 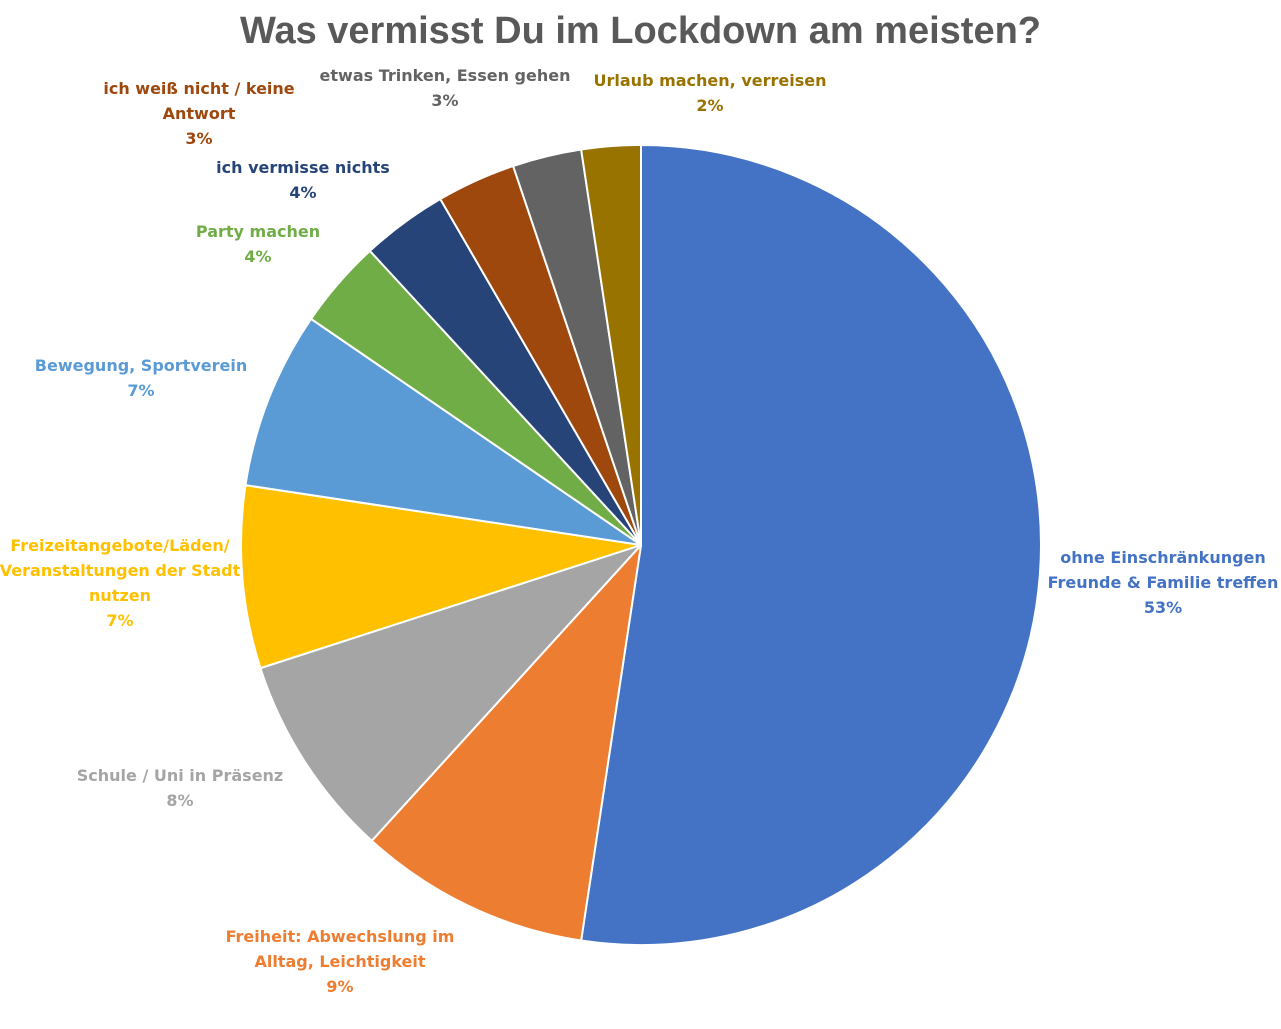 What do you see at coordinates (506, 743) in the screenshot?
I see `pie-slice-freedom` at bounding box center [506, 743].